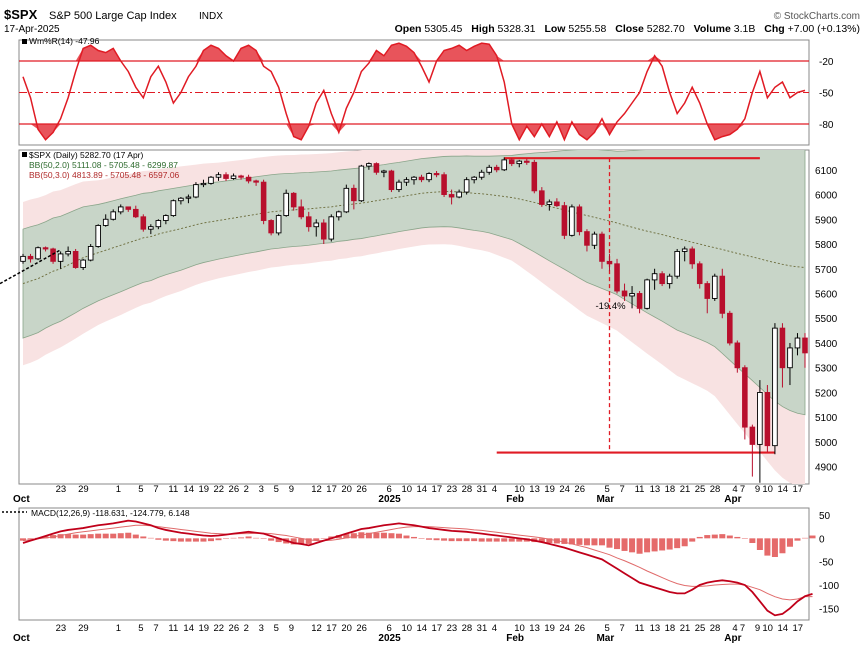 This screenshot has height=669, width=864. I want to click on x-tick-label: 28, so click(715, 628).